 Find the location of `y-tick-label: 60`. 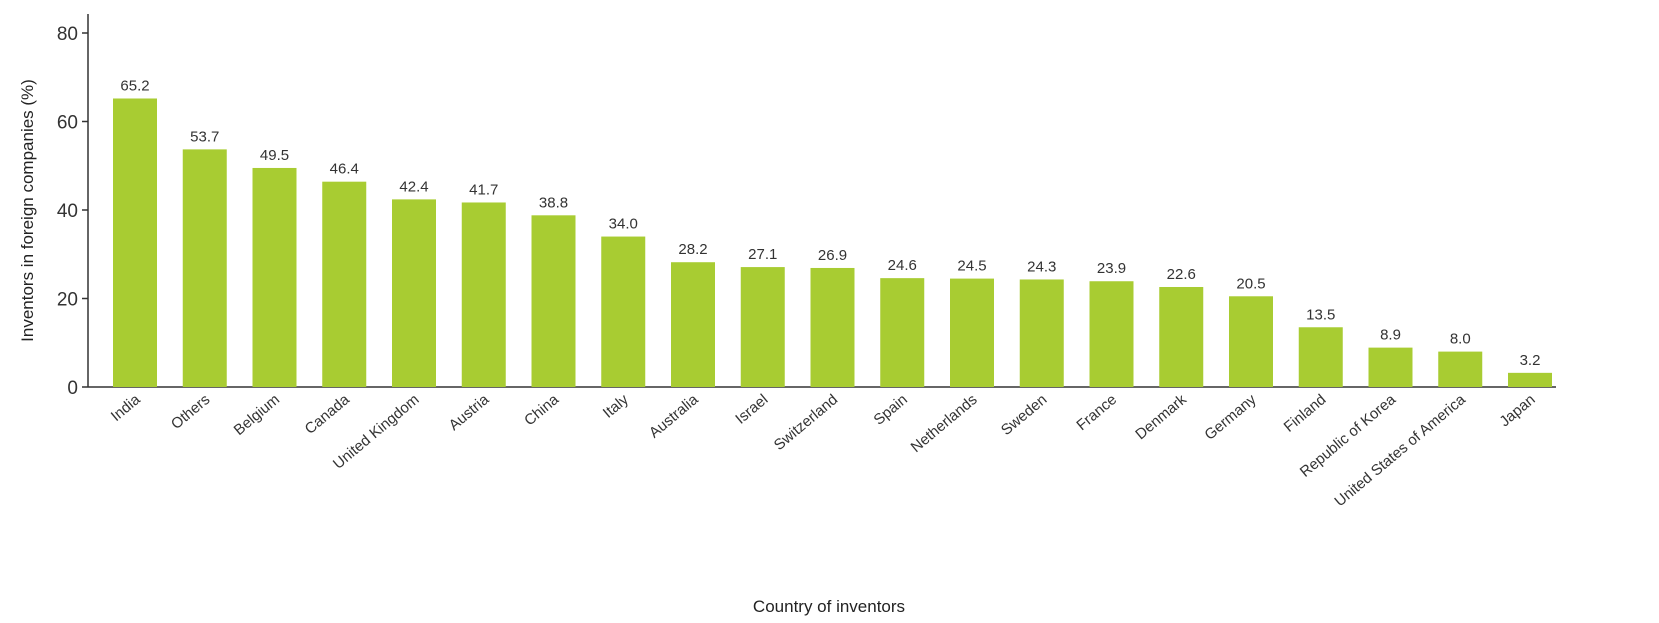

y-tick-label: 60 is located at coordinates (67, 123).